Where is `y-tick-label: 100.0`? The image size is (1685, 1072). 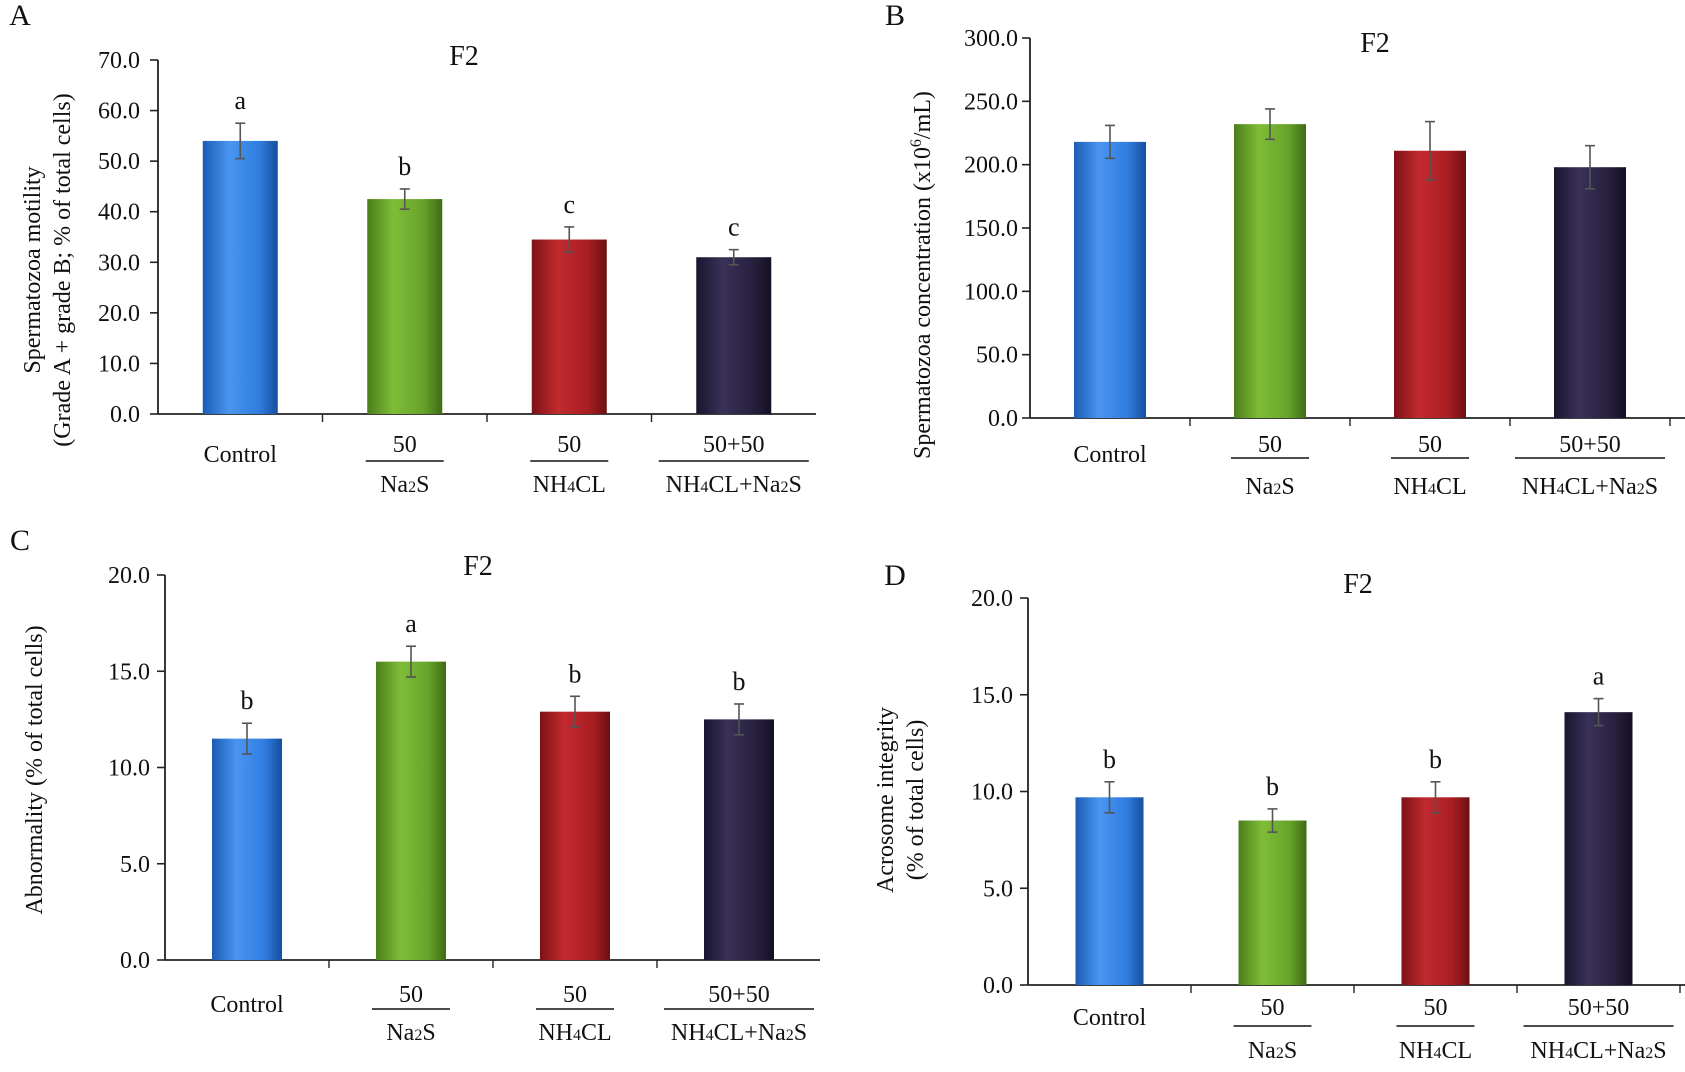 y-tick-label: 100.0 is located at coordinates (991, 292).